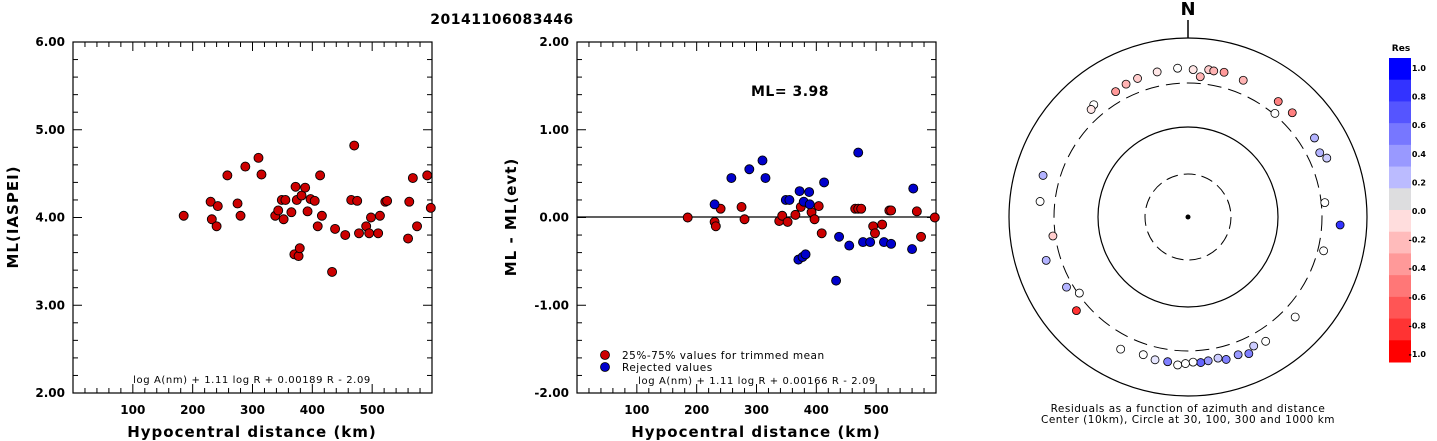 The image size is (1437, 441). Describe the element at coordinates (511, 217) in the screenshot. I see `middle-y-axis-label: ML - ML(evt)` at that location.